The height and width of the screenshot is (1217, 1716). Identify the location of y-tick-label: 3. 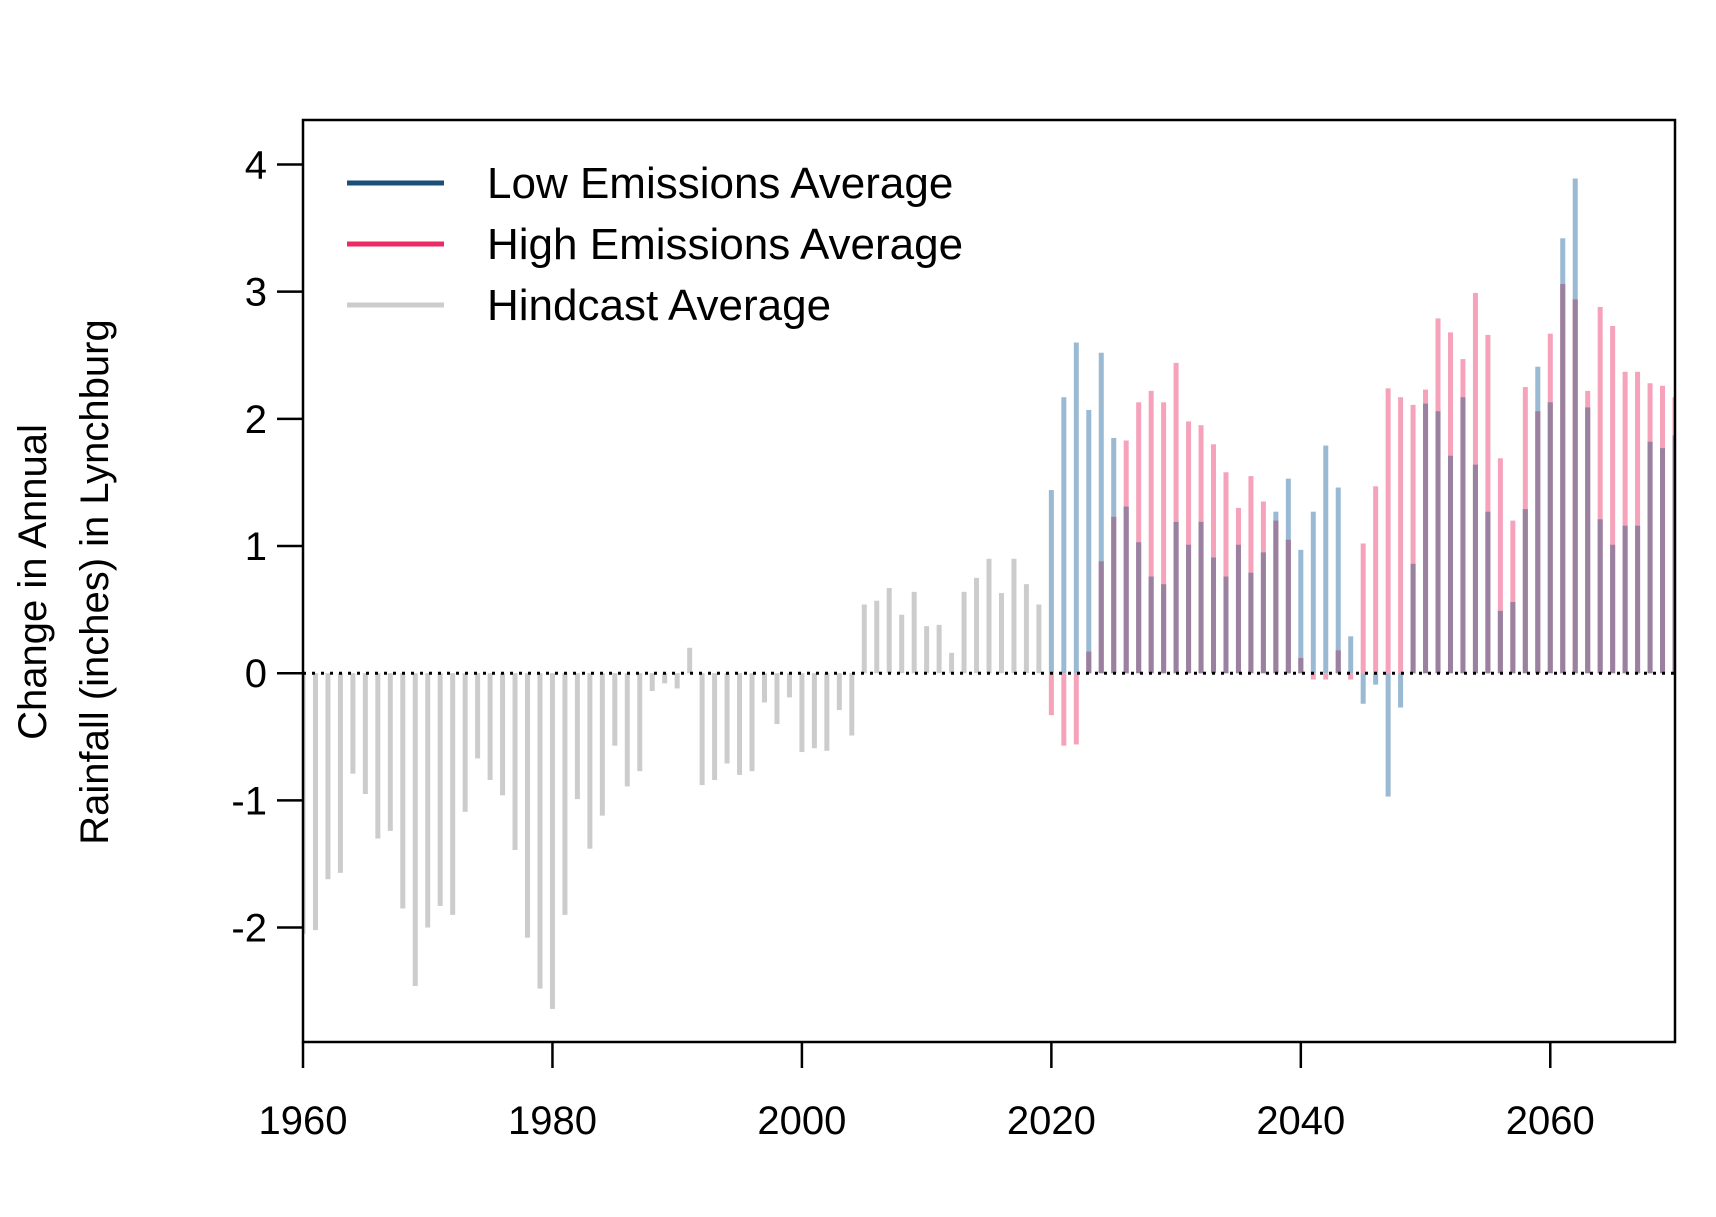
(256, 293).